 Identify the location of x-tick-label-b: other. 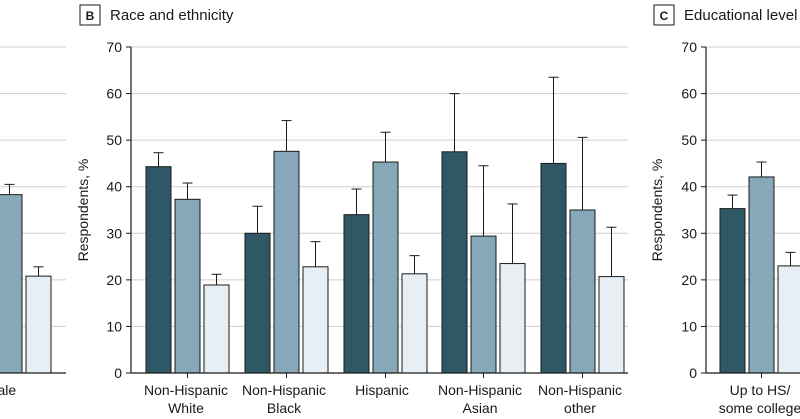
(580, 408).